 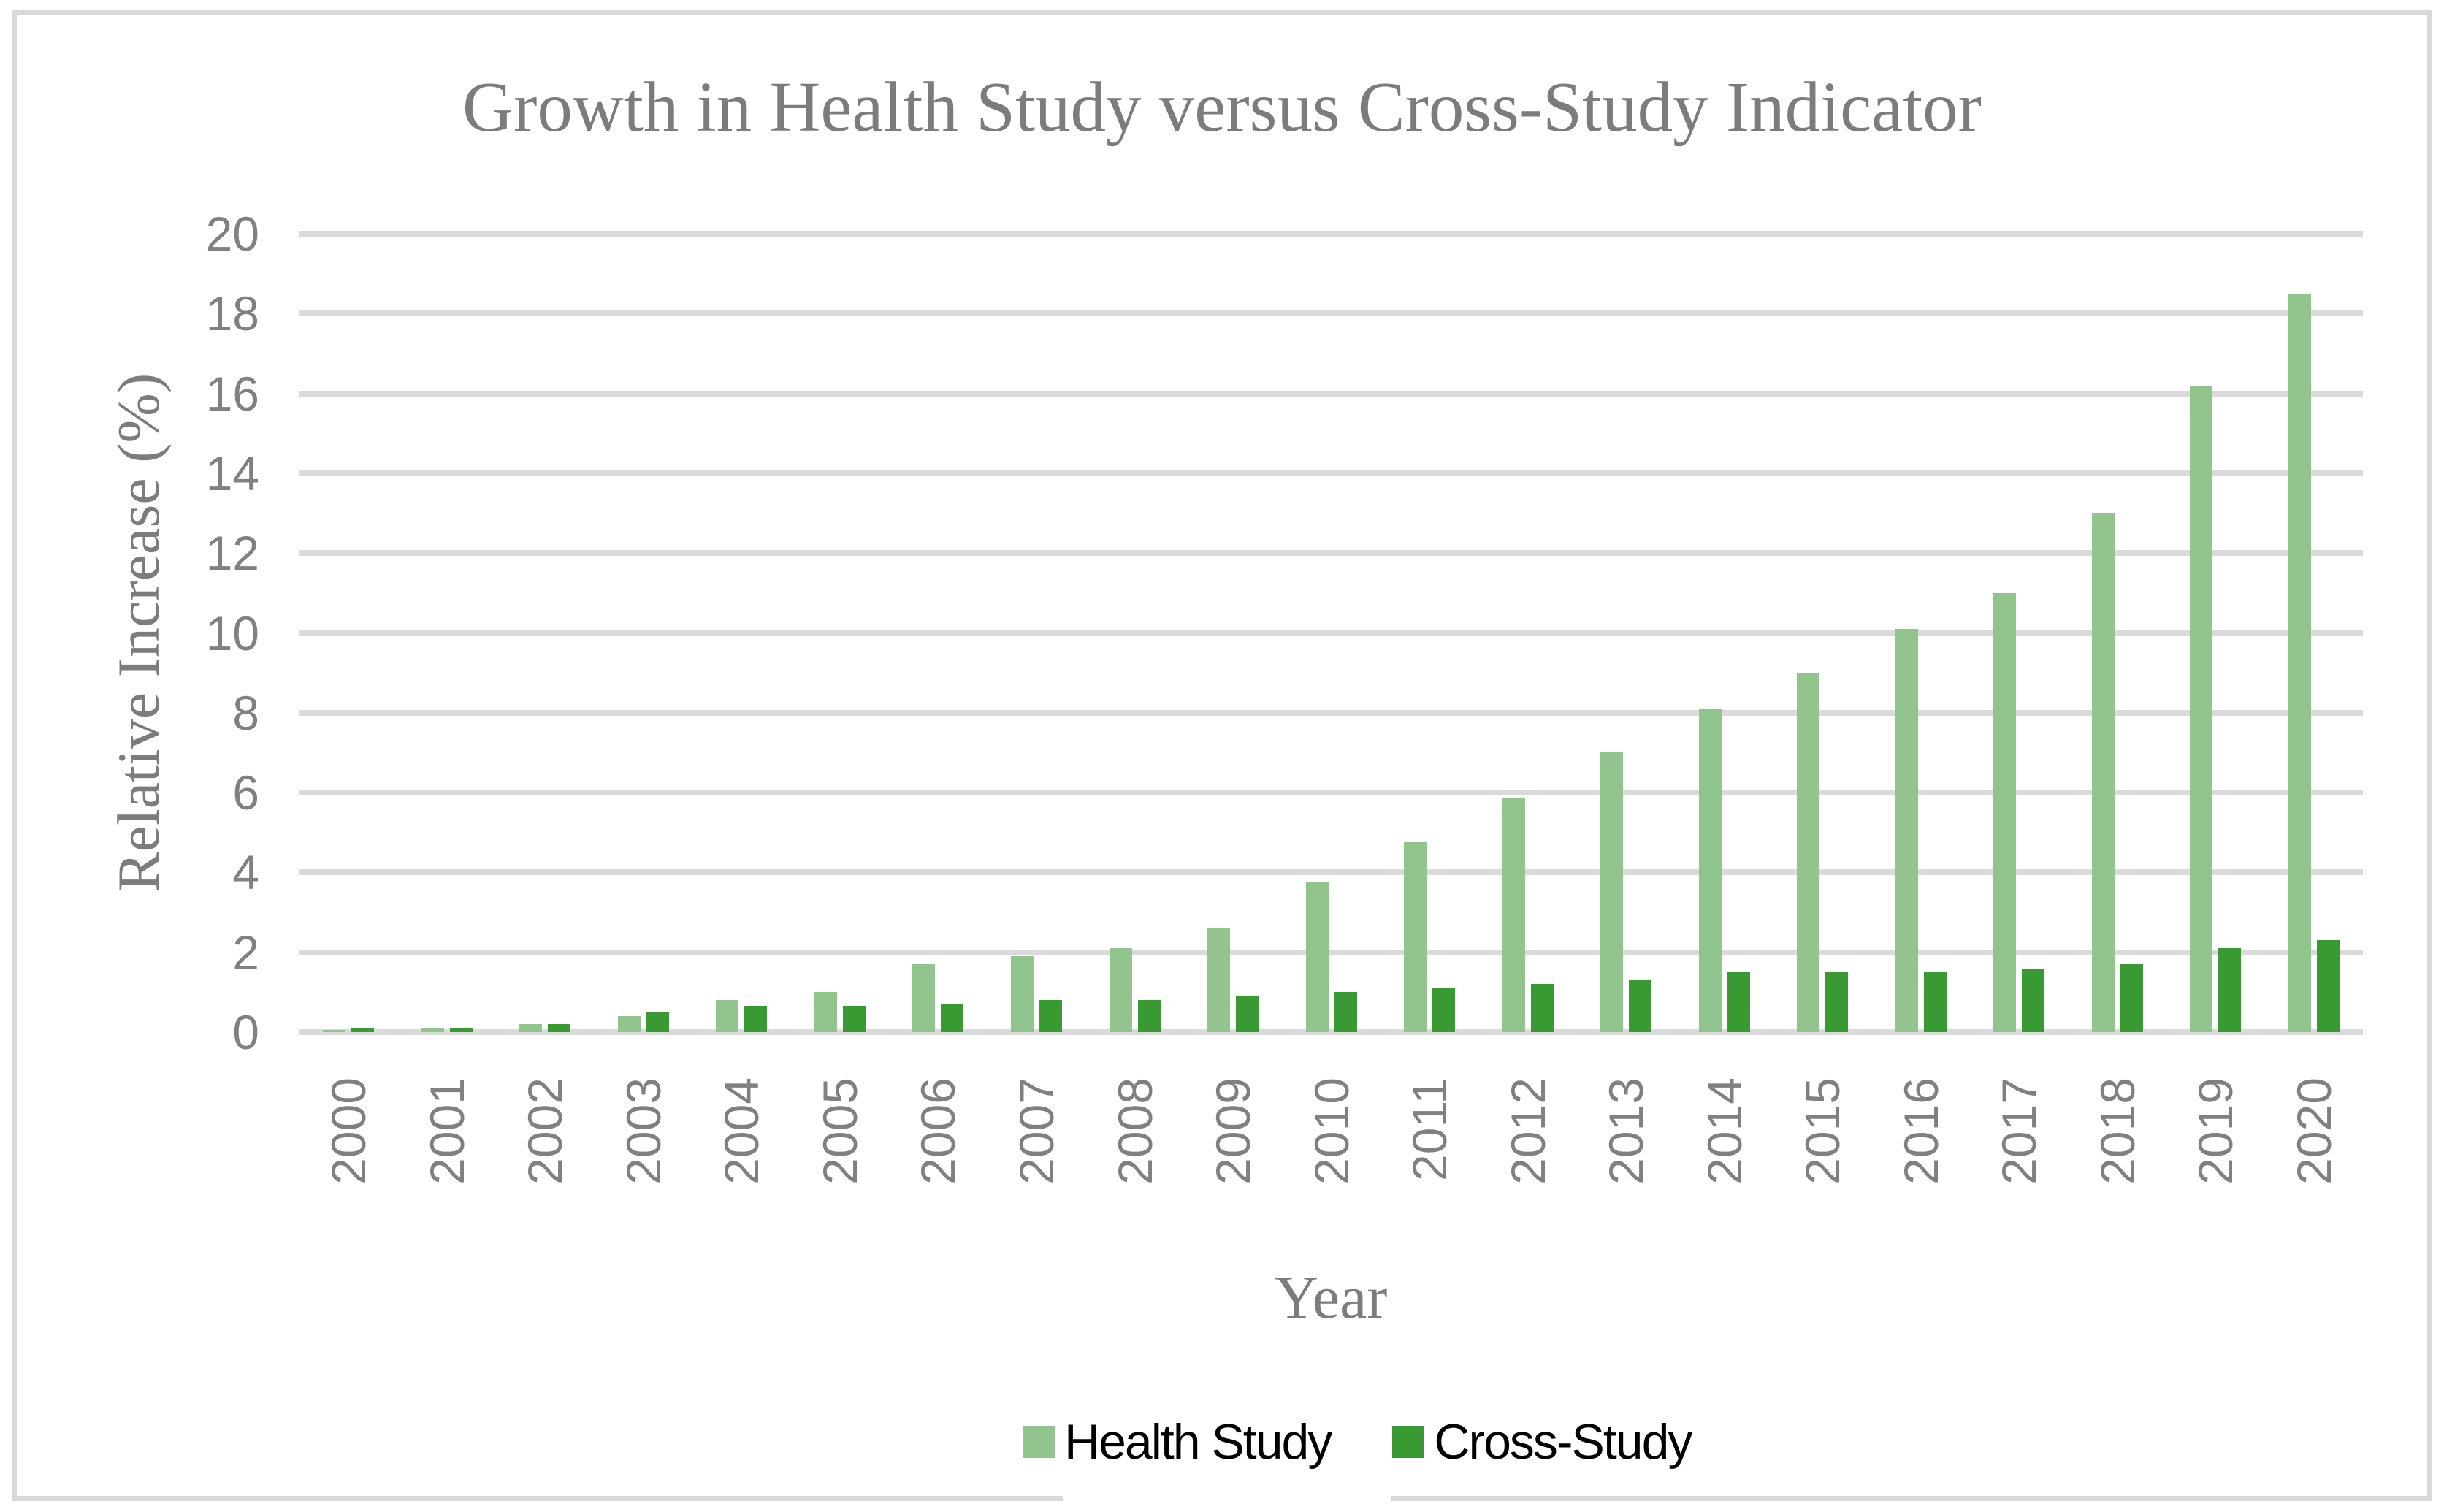 I want to click on health-study-bar-2013, so click(x=1612, y=892).